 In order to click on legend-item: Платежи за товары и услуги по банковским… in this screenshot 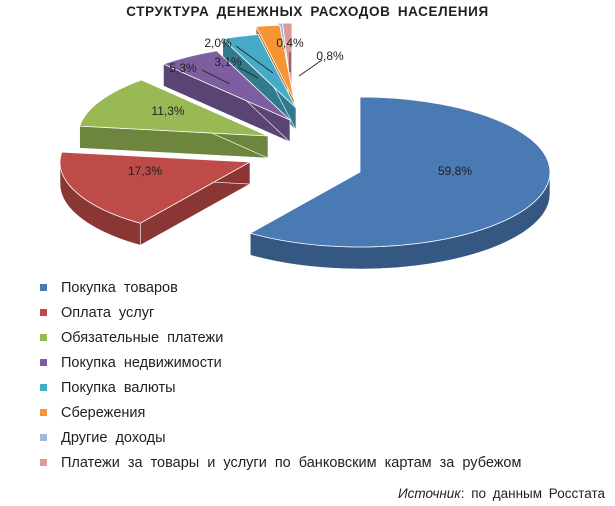, I will do `click(280, 462)`.